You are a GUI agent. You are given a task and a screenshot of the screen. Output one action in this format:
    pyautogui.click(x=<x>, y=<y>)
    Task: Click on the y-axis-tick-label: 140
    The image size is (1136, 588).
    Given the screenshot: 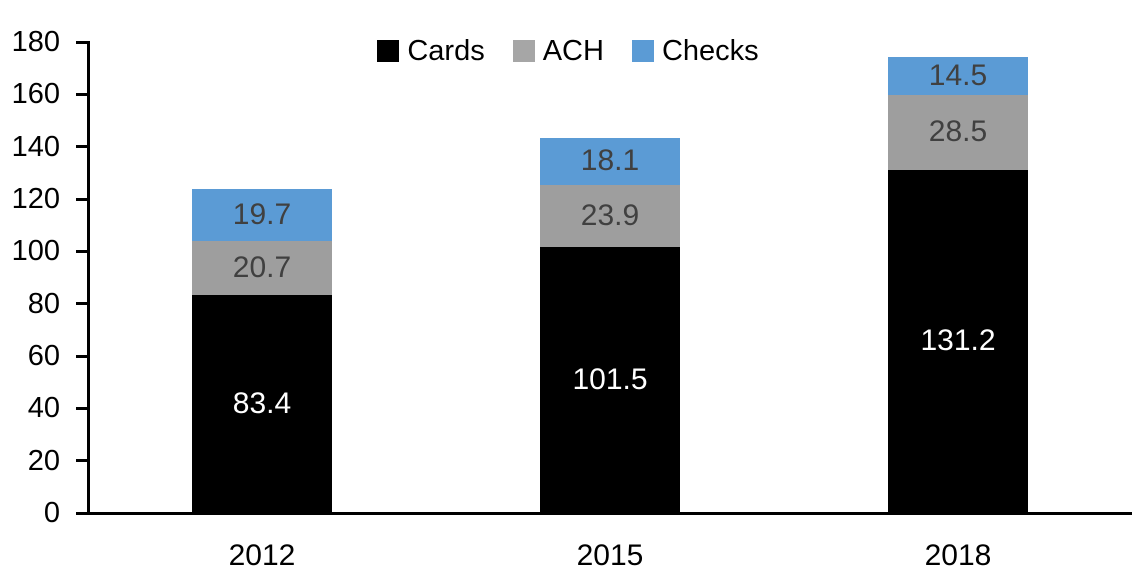 What is the action you would take?
    pyautogui.click(x=35, y=146)
    